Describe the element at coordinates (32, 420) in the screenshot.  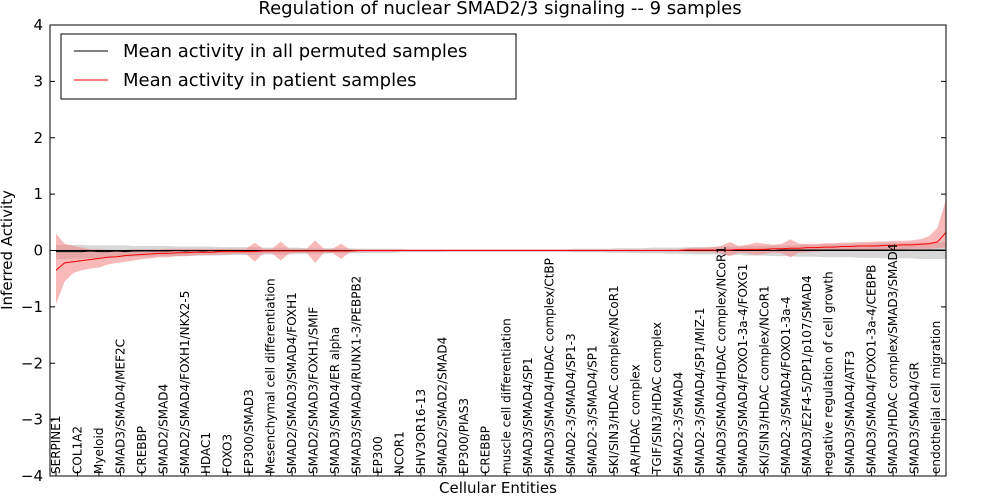
I see `y-tick-label: −3` at that location.